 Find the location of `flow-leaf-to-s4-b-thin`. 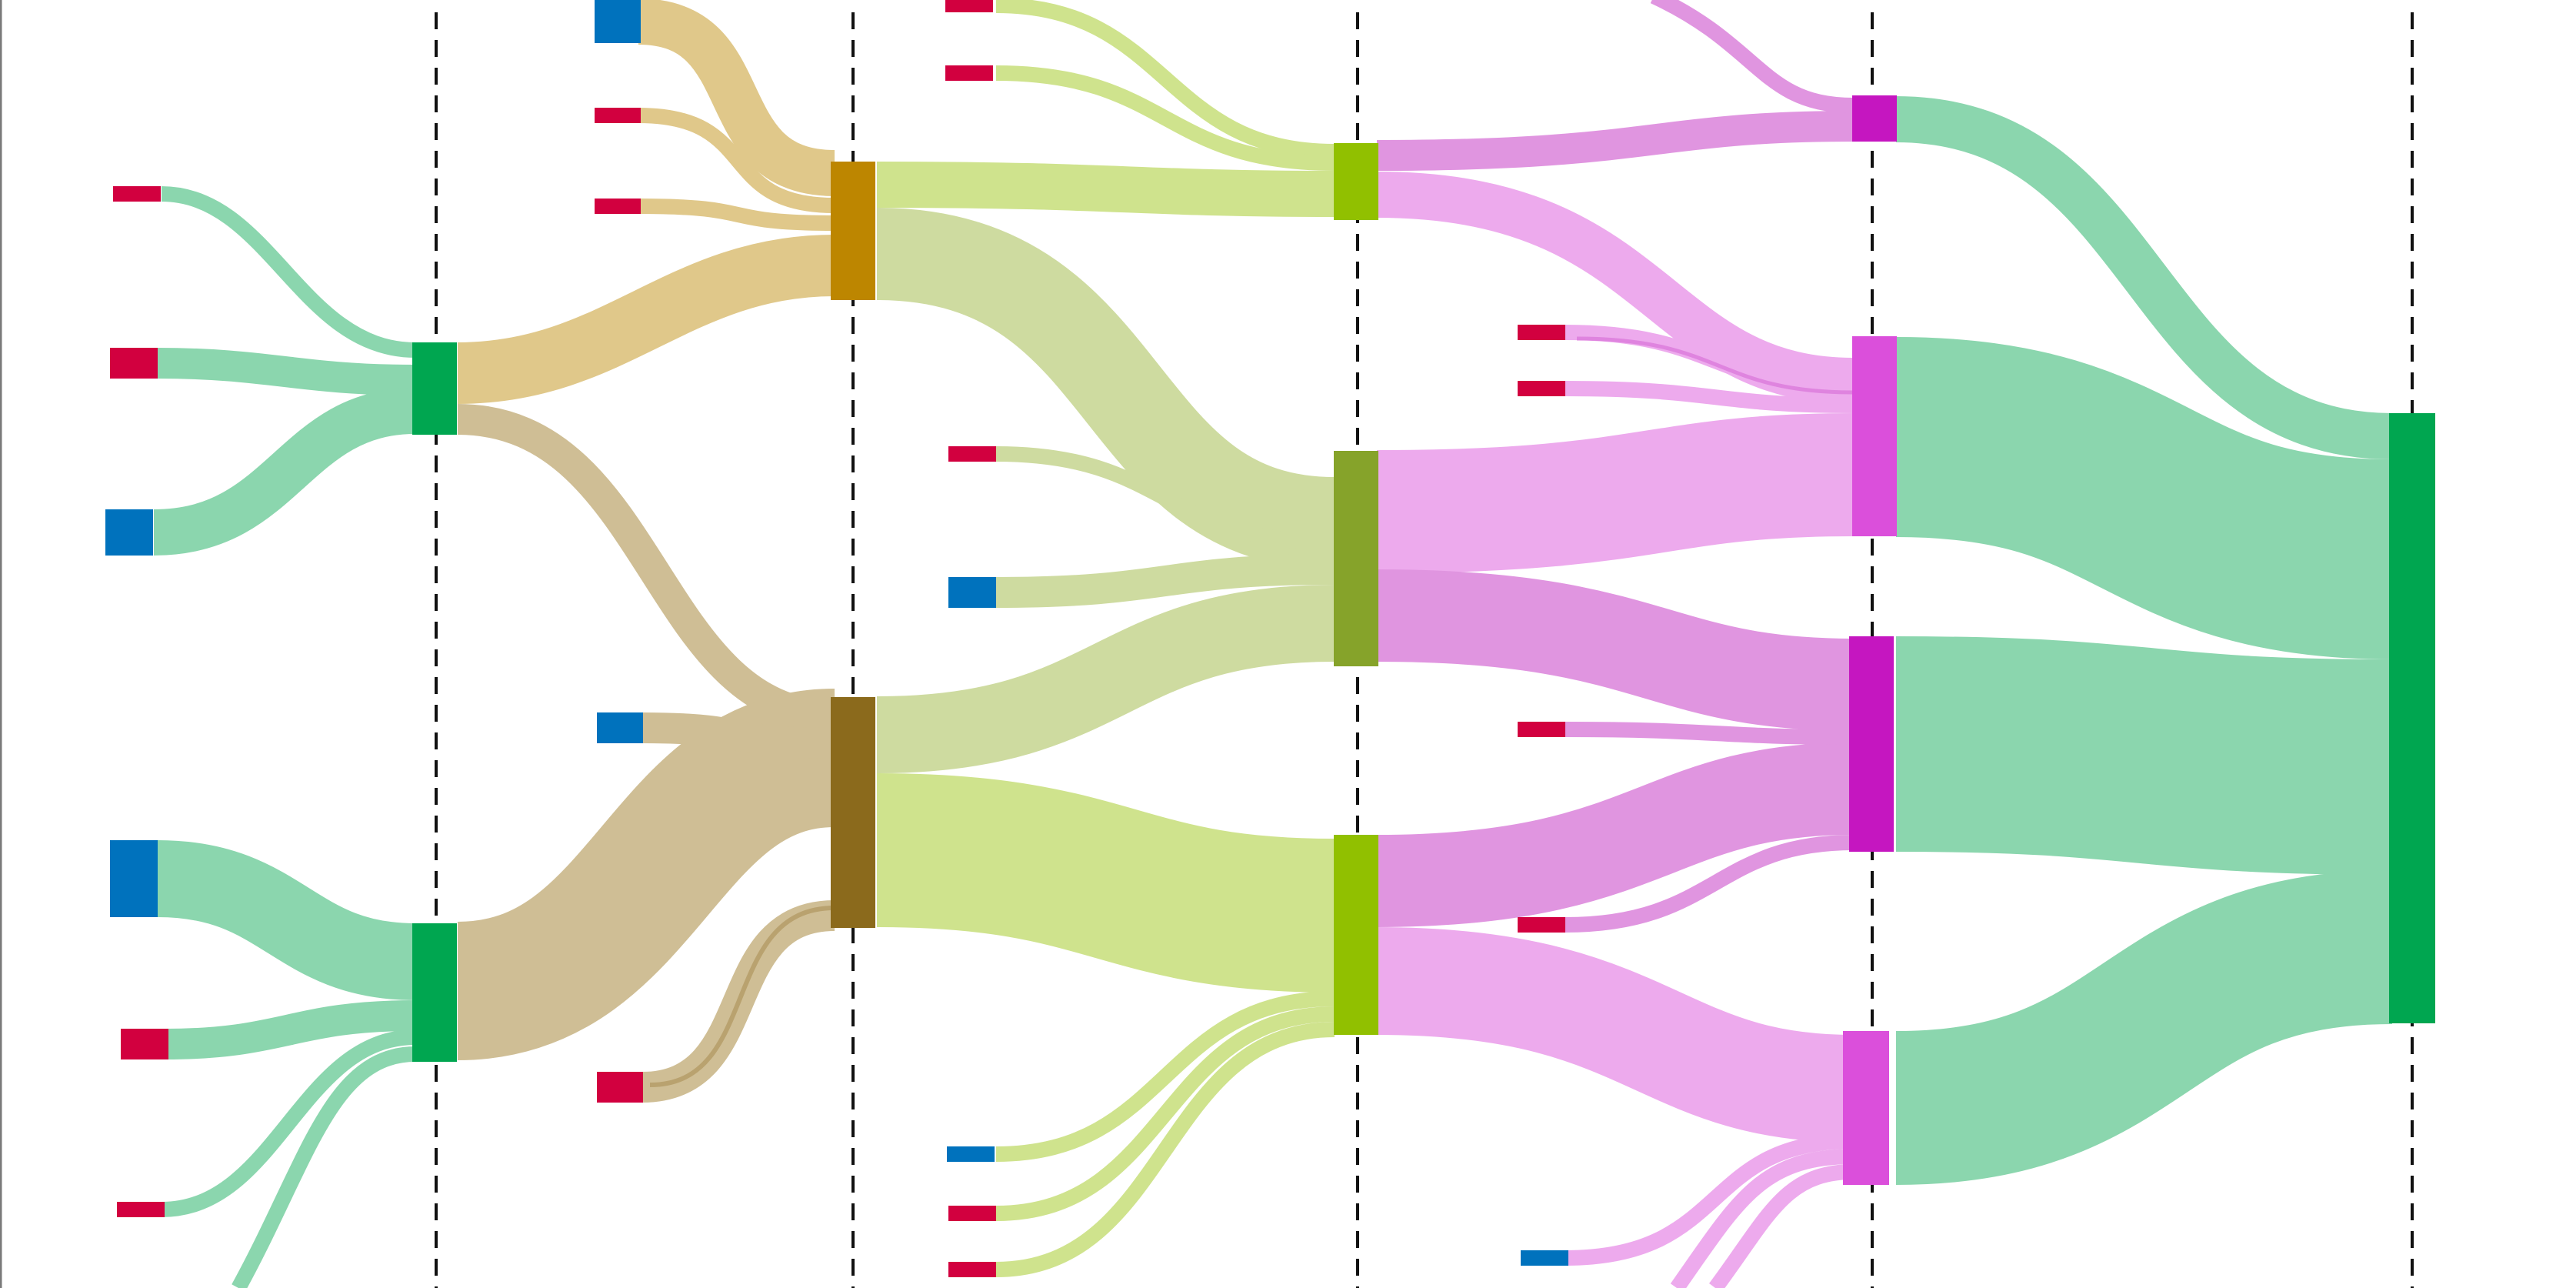

flow-leaf-to-s4-b-thin is located at coordinates (1715, 365).